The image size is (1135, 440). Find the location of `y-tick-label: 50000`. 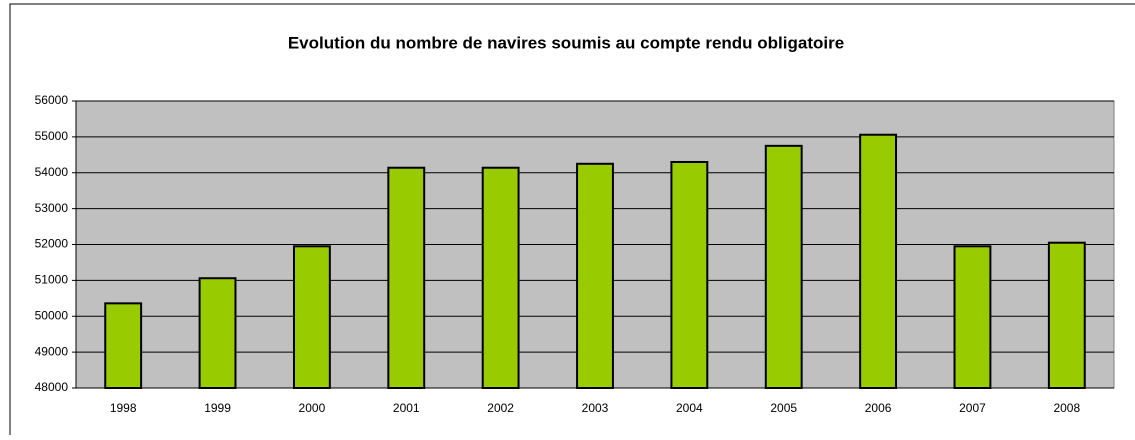

y-tick-label: 50000 is located at coordinates (52, 315).